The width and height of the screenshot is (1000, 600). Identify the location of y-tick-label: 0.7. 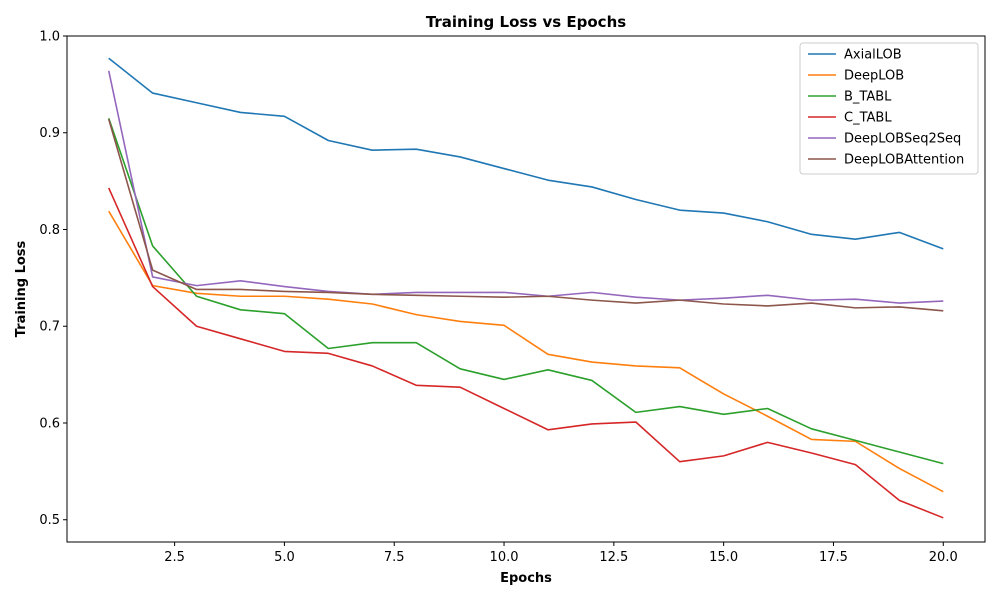
(49, 327).